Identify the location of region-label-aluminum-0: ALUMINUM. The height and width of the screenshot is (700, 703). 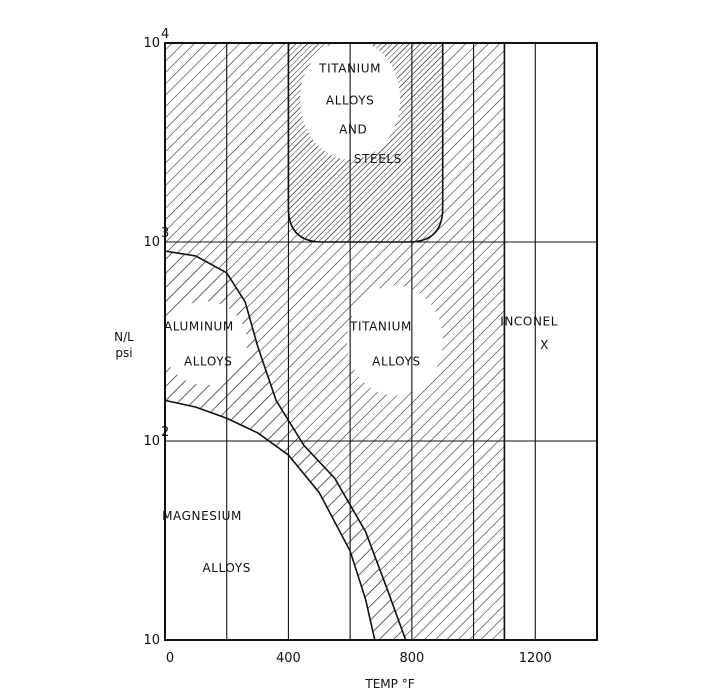
(199, 326).